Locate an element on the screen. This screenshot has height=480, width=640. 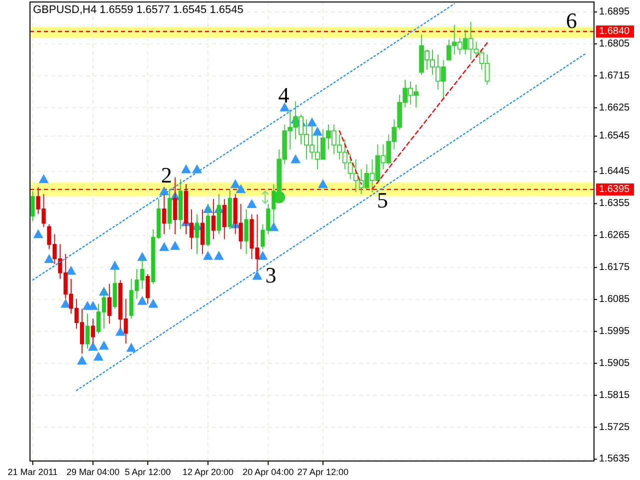
y-tick-label: 1.5725 is located at coordinates (614, 427).